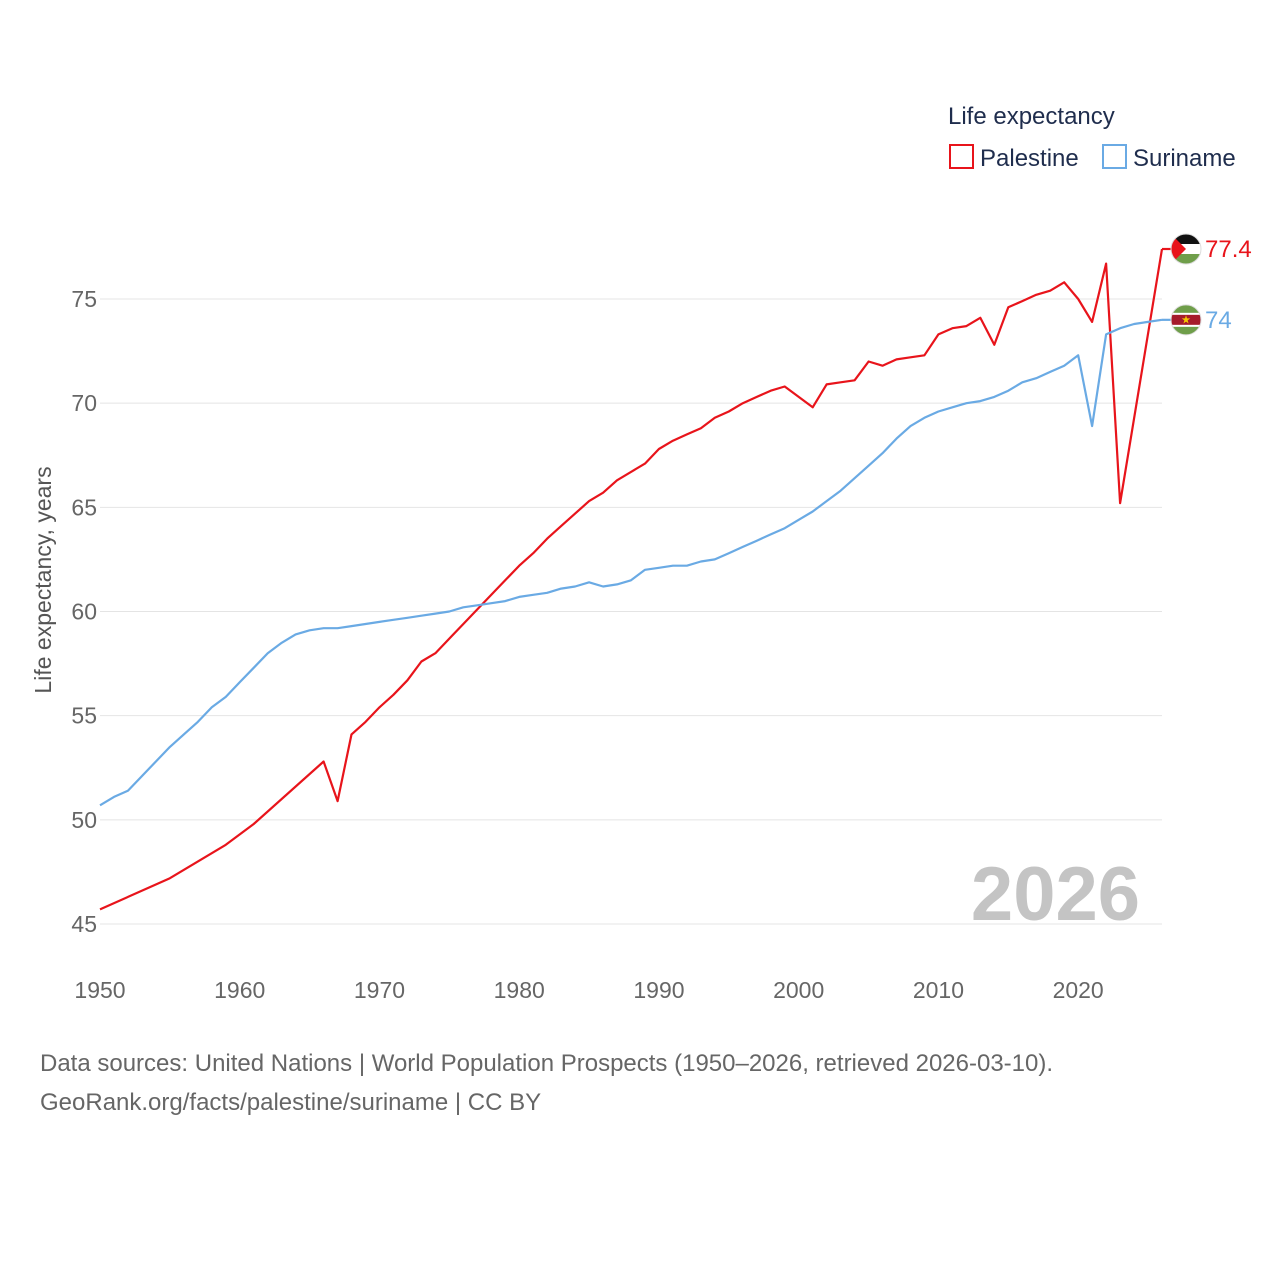  Describe the element at coordinates (84, 507) in the screenshot. I see `y-tick-65: 65` at that location.